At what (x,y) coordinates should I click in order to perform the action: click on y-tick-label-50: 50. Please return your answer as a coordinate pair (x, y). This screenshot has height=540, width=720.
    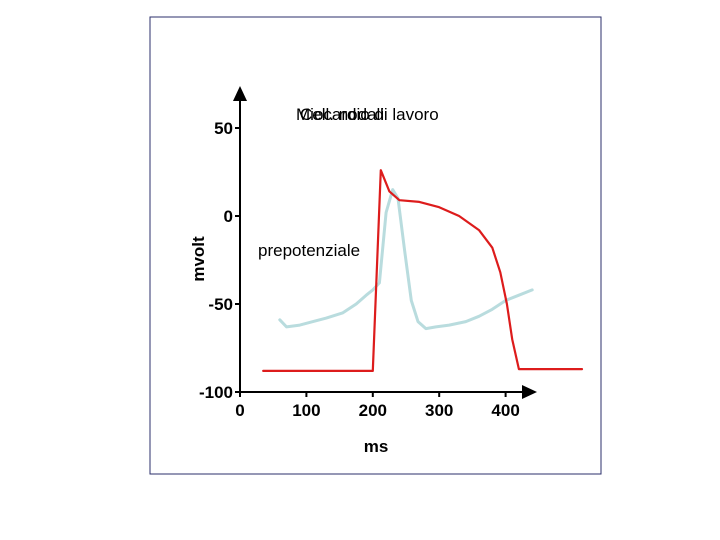
    Looking at the image, I should click on (223, 128).